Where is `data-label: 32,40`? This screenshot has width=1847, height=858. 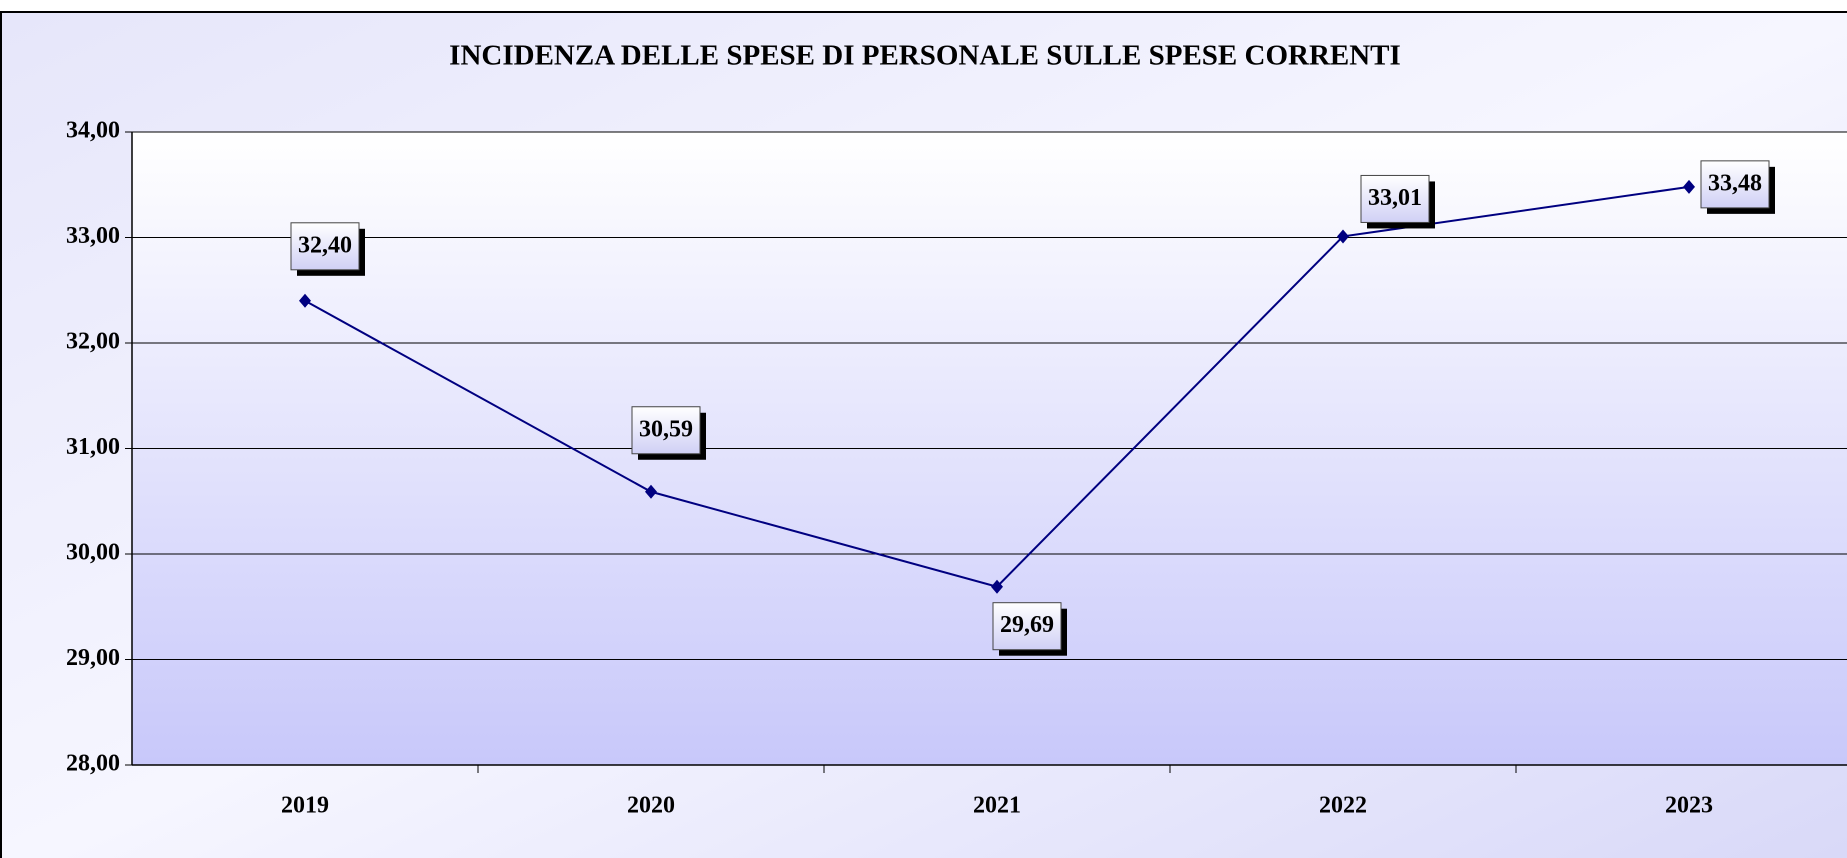
data-label: 32,40 is located at coordinates (325, 245).